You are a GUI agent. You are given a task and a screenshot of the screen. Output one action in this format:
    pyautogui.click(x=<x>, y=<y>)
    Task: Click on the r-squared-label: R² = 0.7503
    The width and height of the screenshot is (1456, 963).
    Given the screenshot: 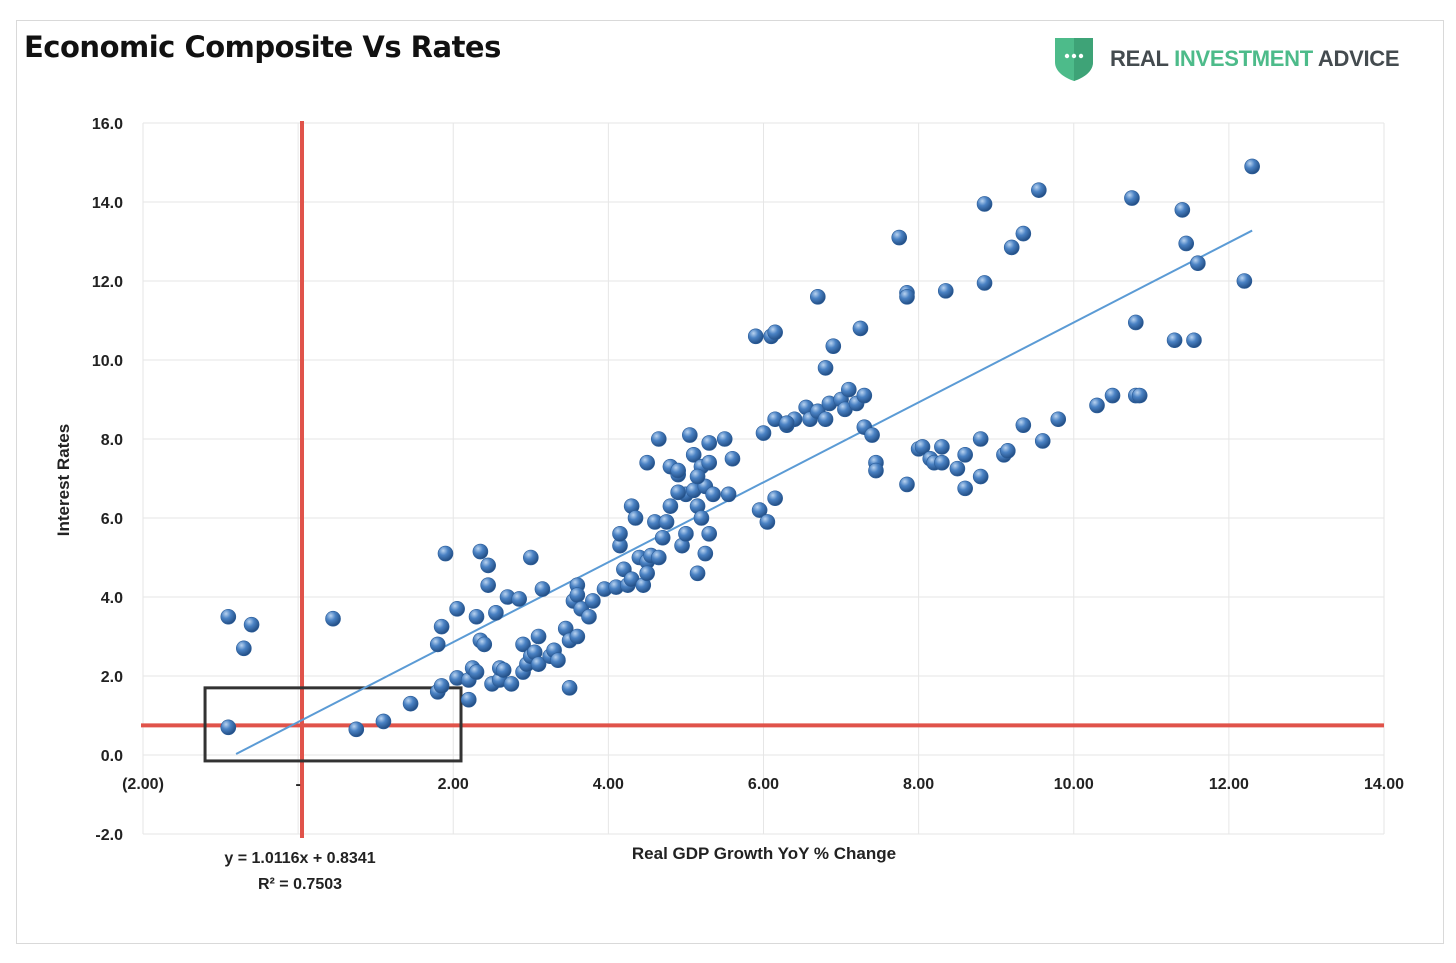 What is the action you would take?
    pyautogui.click(x=300, y=884)
    